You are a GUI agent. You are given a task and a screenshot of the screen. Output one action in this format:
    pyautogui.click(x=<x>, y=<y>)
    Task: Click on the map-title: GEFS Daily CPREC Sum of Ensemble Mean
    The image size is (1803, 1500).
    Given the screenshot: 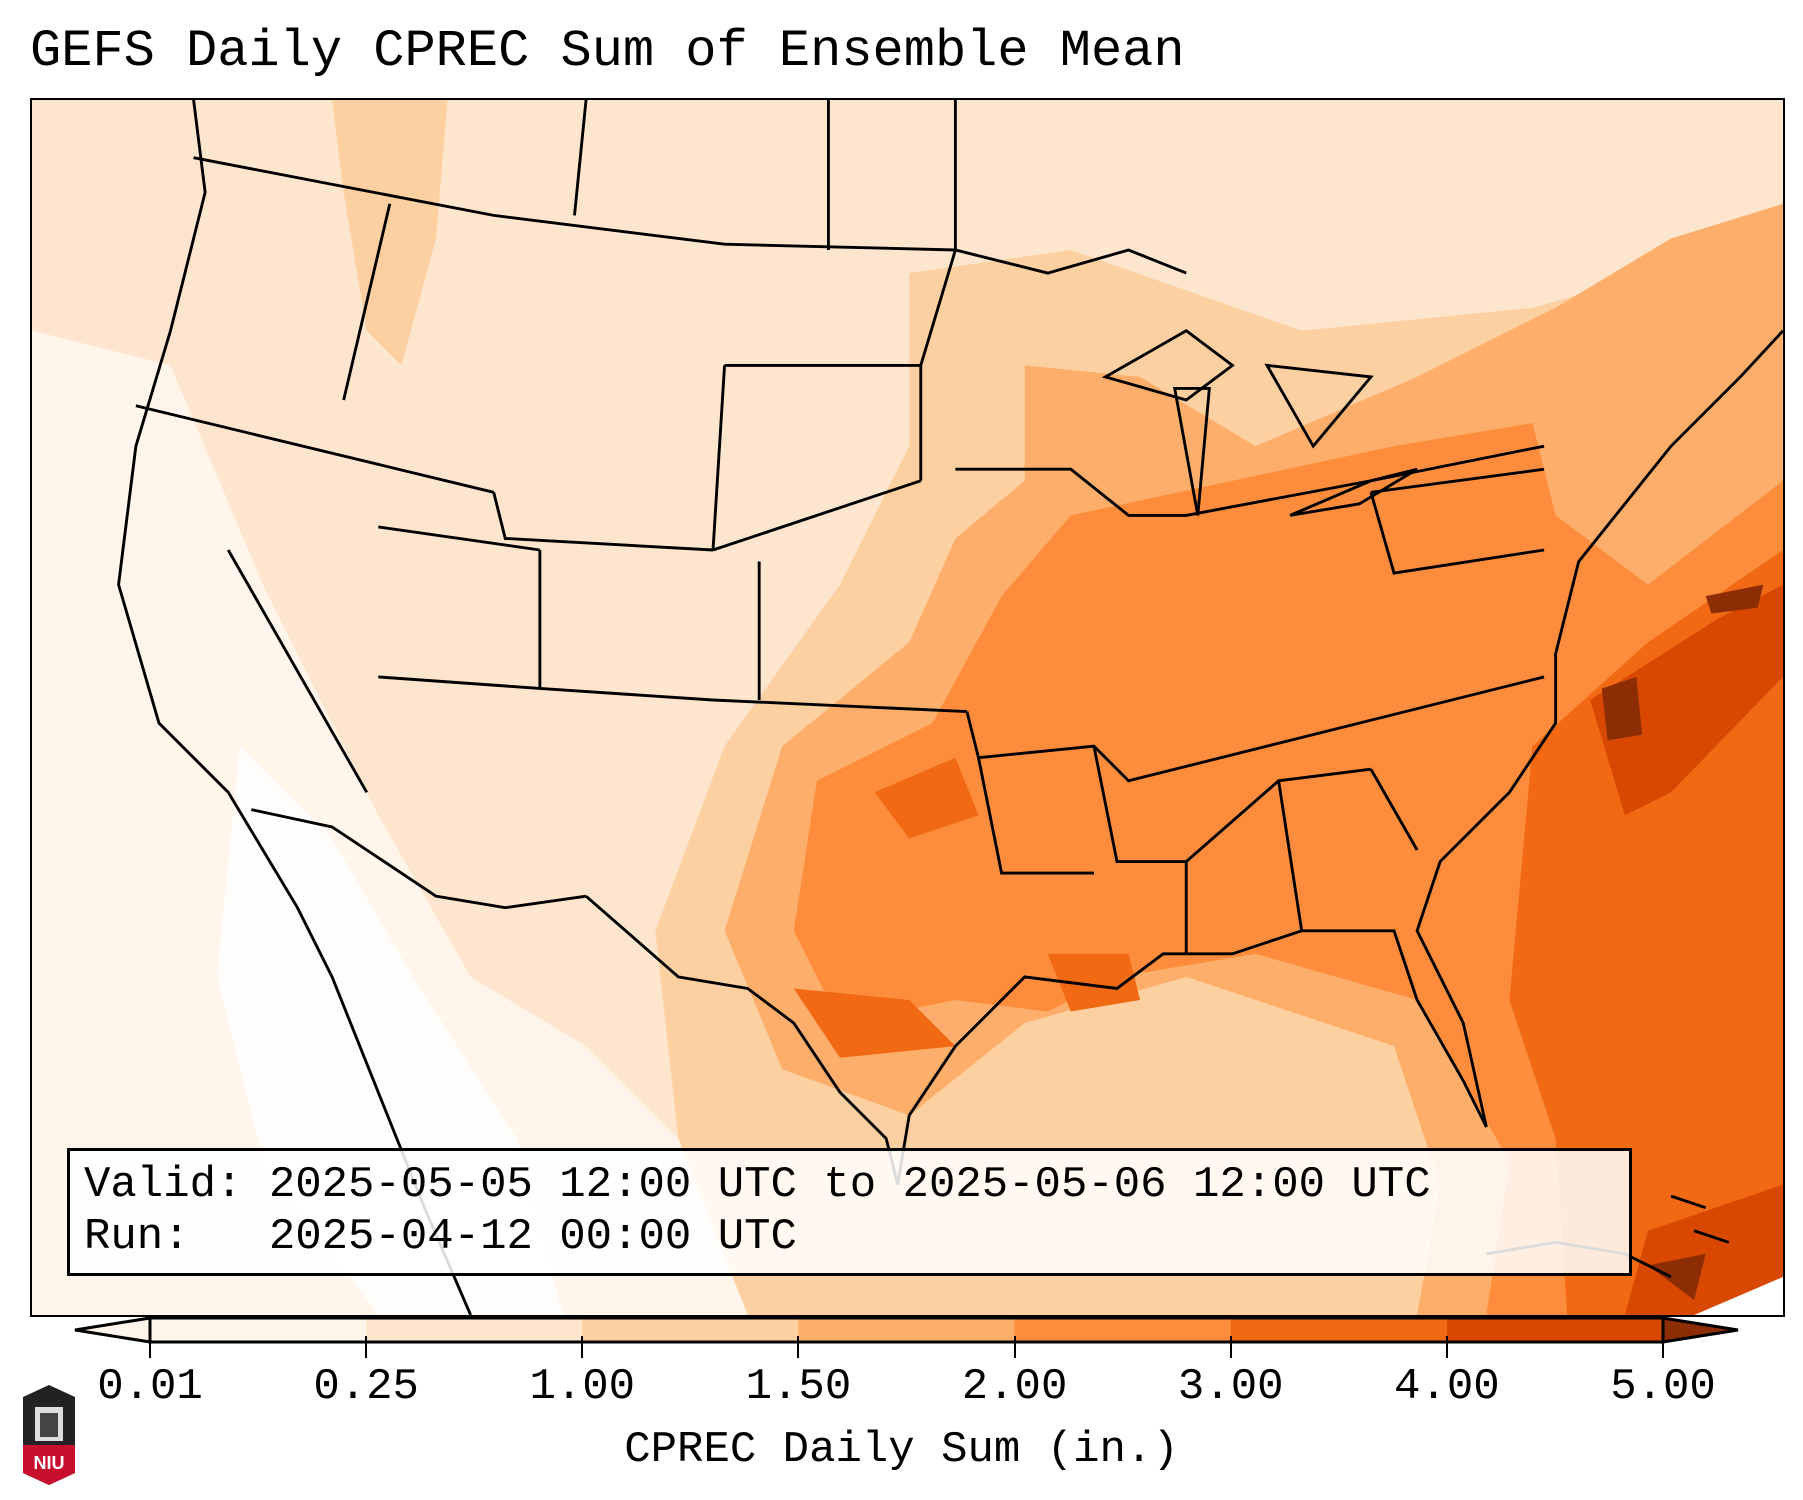 What is the action you would take?
    pyautogui.click(x=607, y=51)
    